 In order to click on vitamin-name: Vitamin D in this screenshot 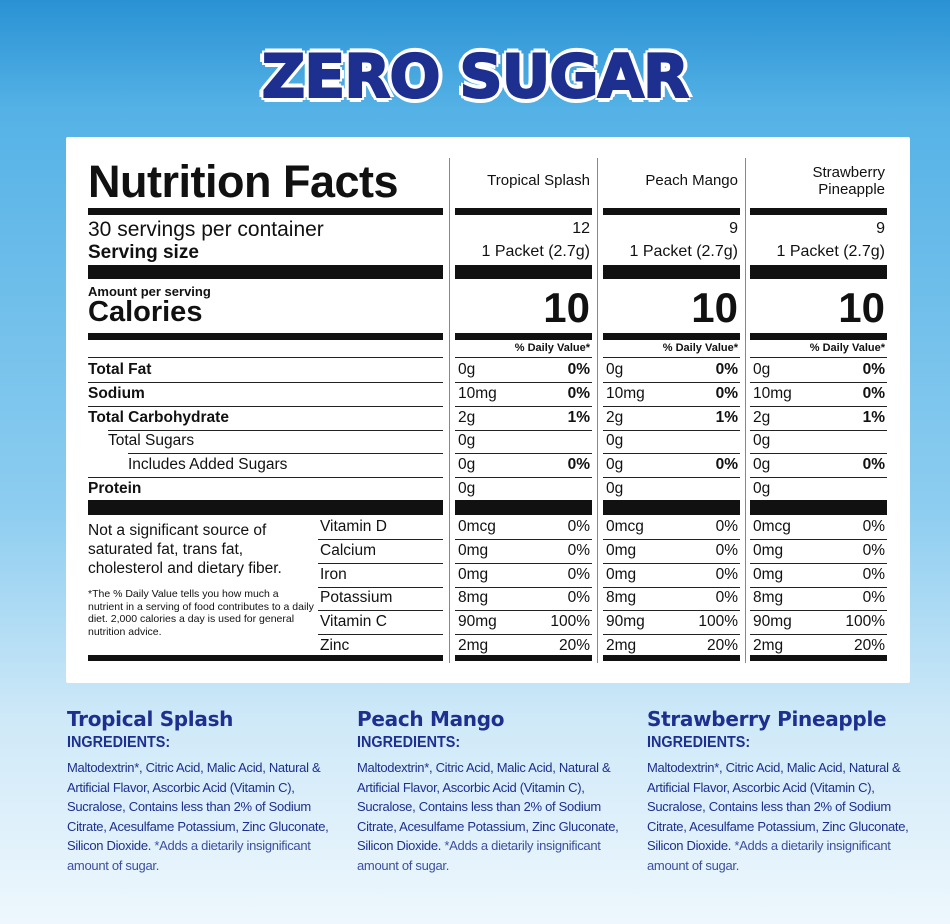, I will do `click(353, 526)`.